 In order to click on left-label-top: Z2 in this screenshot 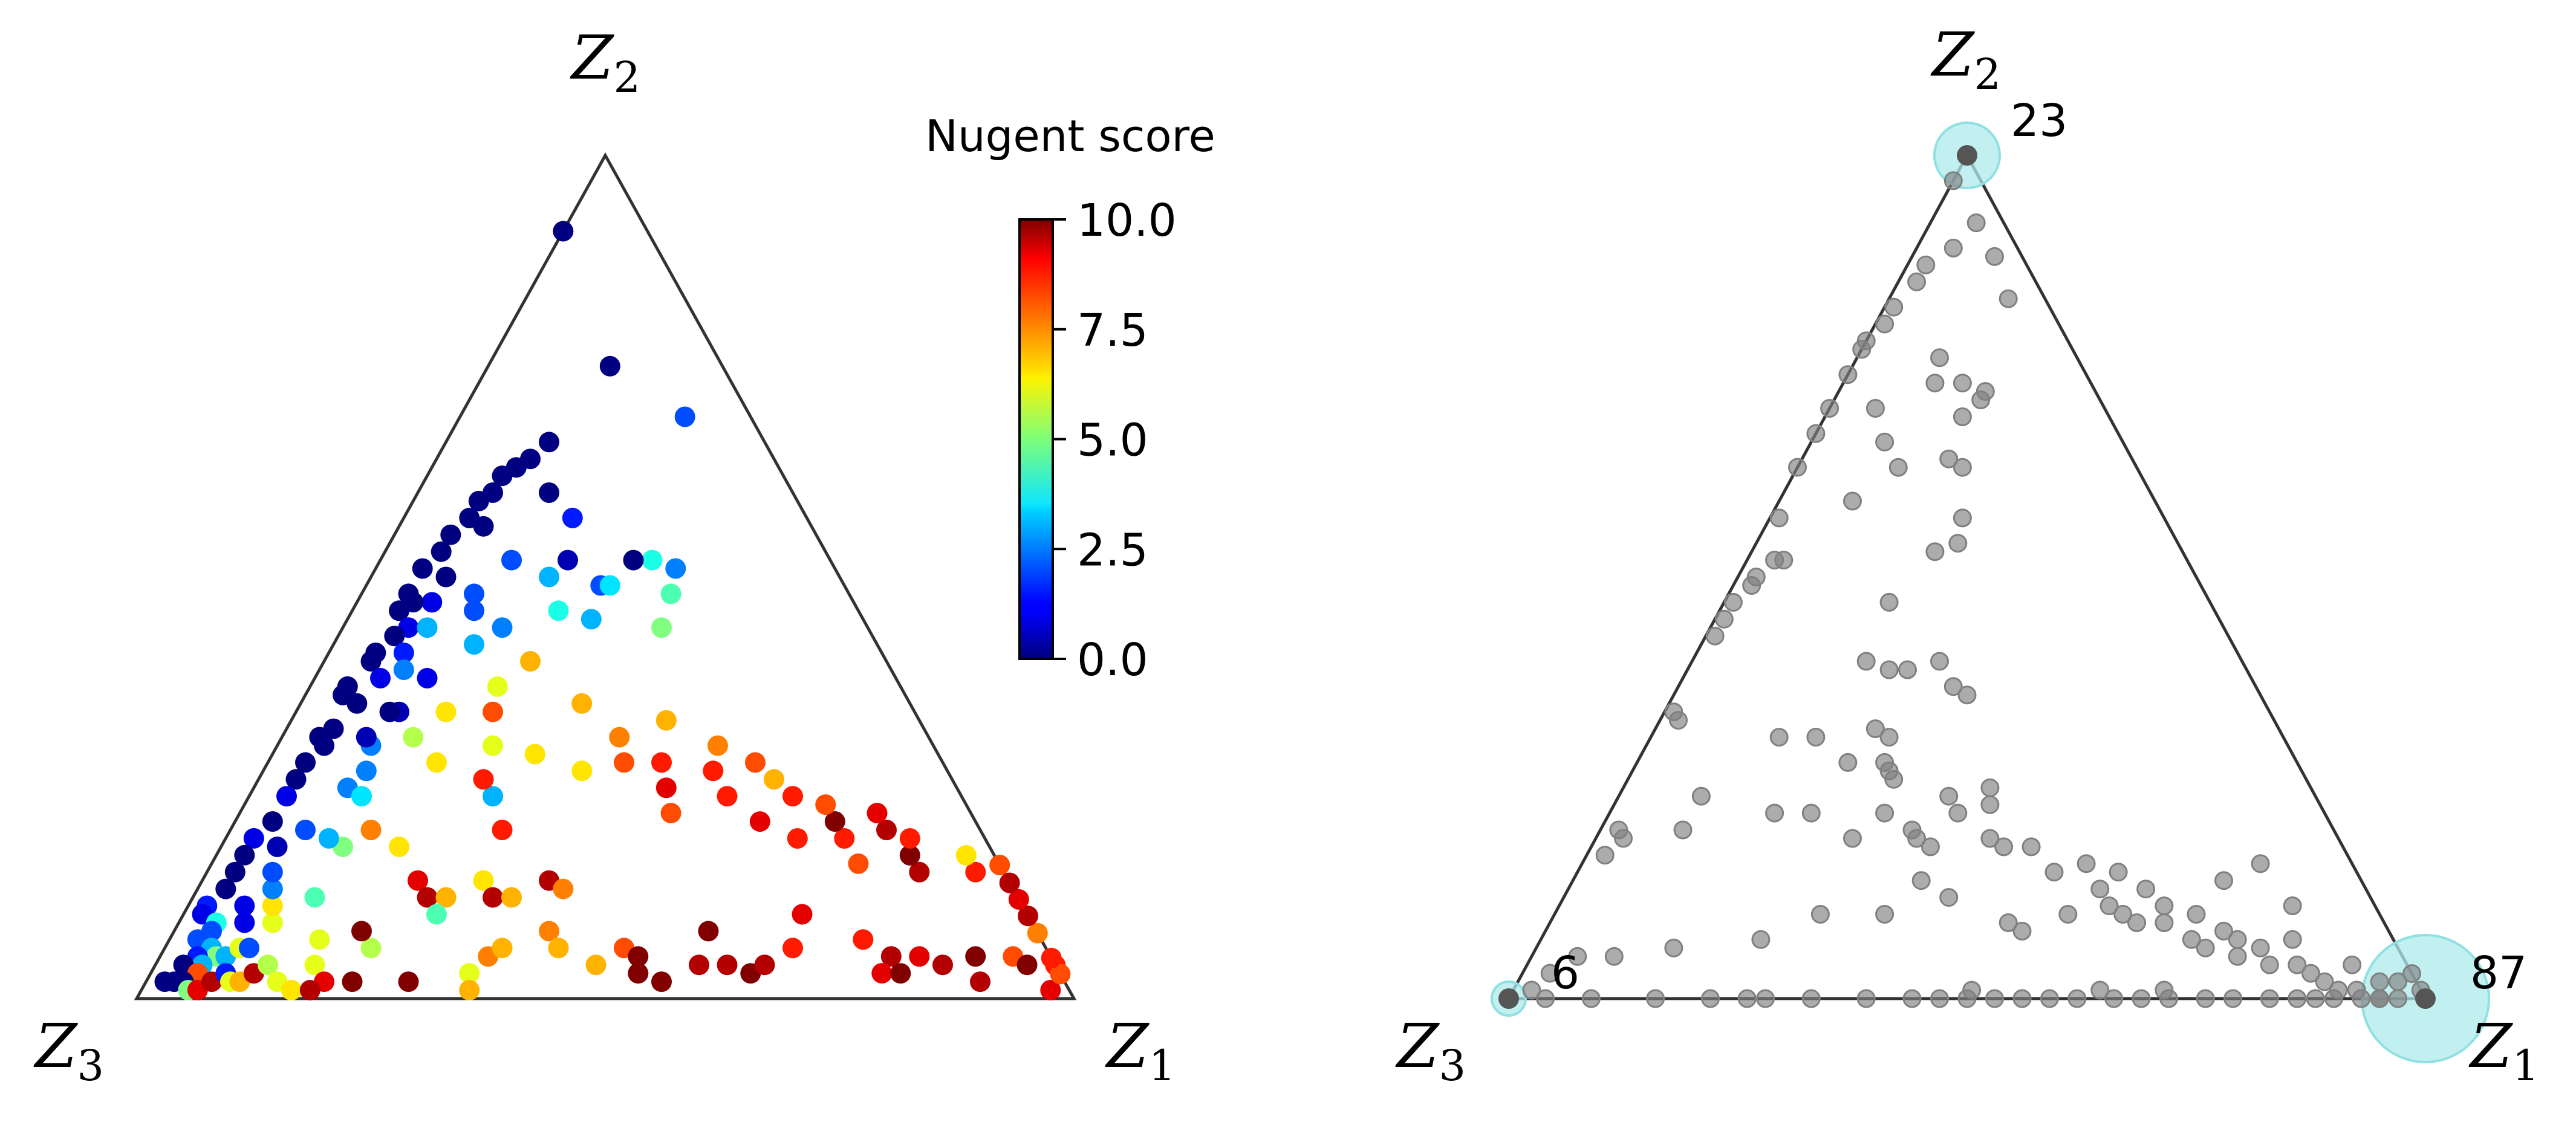, I will do `click(605, 62)`.